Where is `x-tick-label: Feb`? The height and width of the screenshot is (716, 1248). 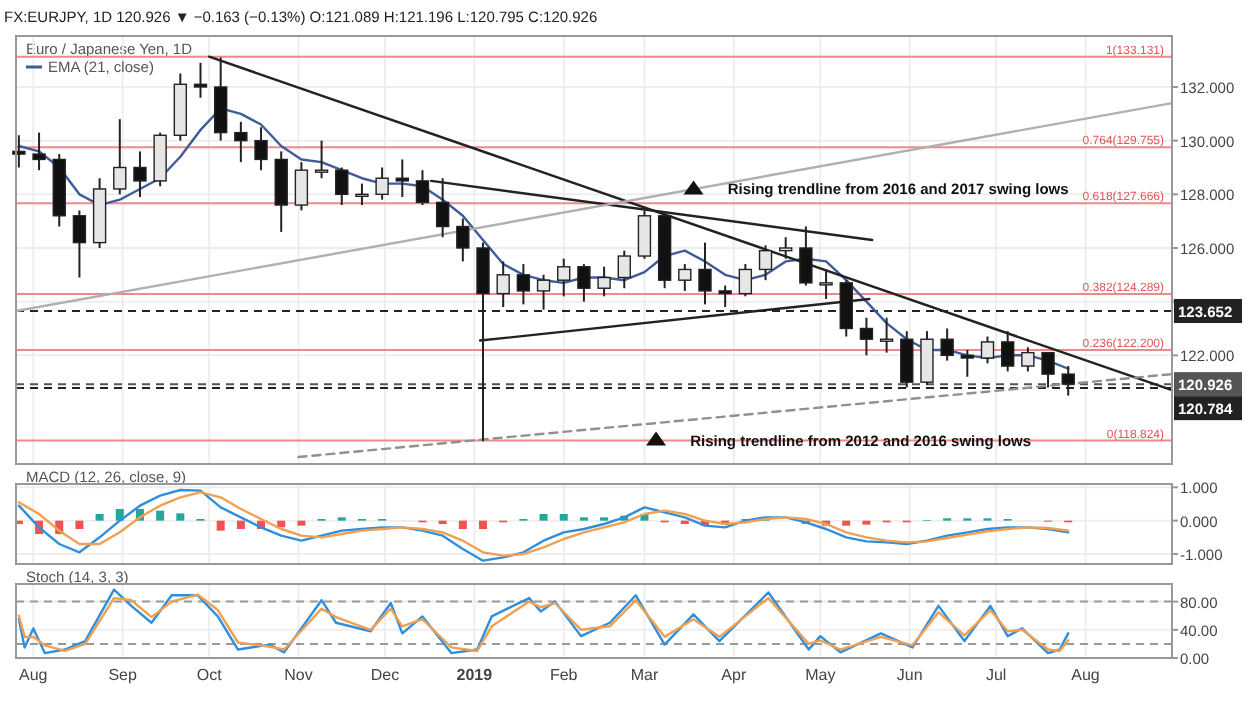 x-tick-label: Feb is located at coordinates (564, 675).